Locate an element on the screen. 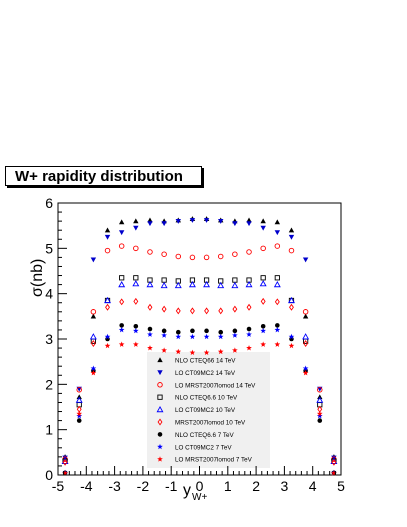 Image resolution: width=407 pixels, height=527 pixels. x-axis-label-subscript: W+ is located at coordinates (199, 497).